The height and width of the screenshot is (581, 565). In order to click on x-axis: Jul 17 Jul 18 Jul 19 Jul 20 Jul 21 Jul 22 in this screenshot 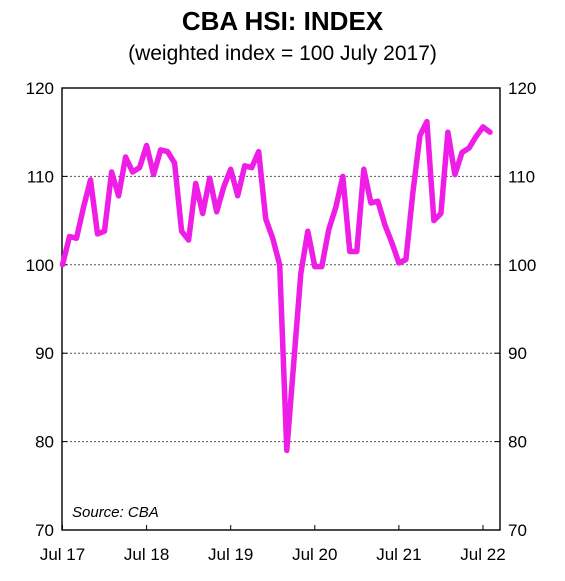, I will do `click(273, 544)`.